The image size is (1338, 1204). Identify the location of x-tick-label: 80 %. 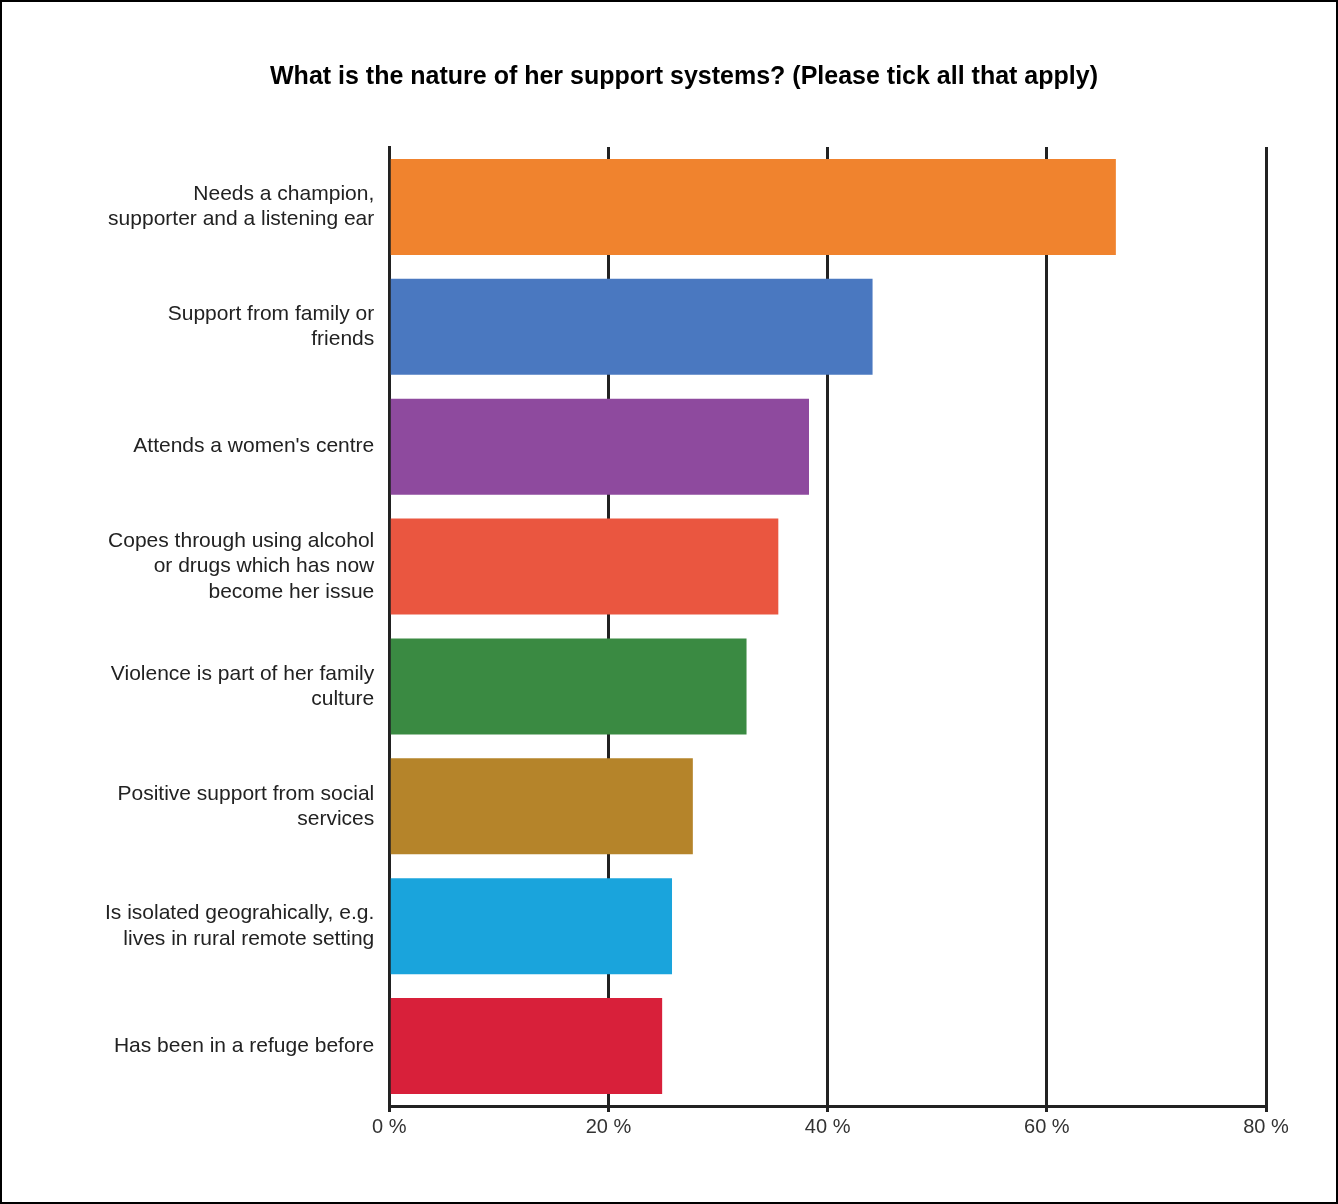
(1266, 1125).